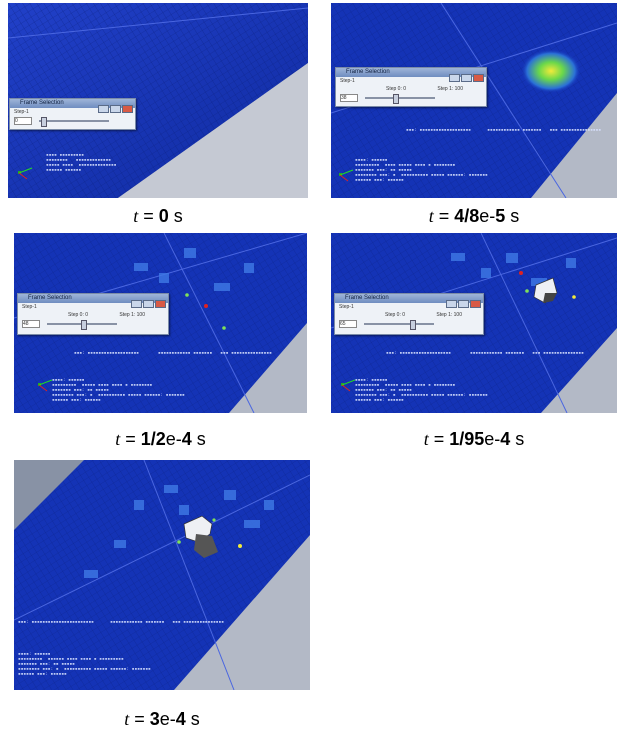 This screenshot has width=626, height=731. Describe the element at coordinates (474, 216) in the screenshot. I see `caption-2: t = 4/8e-5 s` at that location.